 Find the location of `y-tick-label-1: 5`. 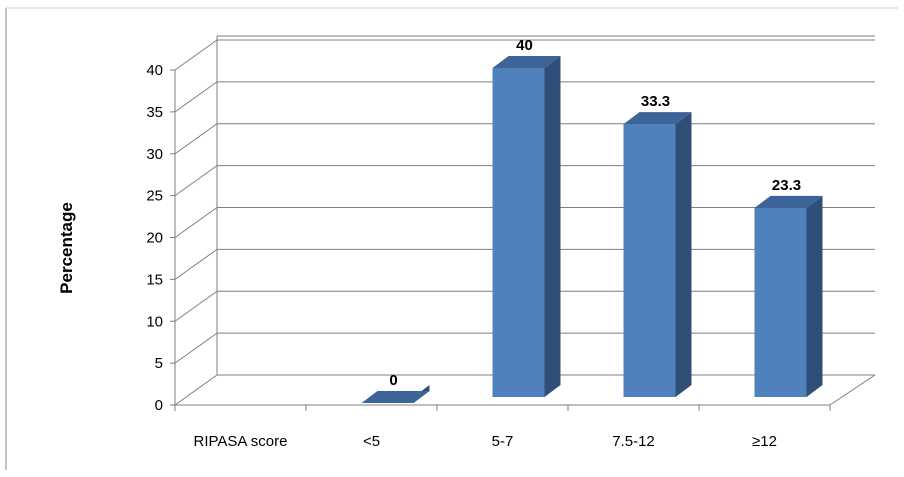

y-tick-label-1: 5 is located at coordinates (159, 363).